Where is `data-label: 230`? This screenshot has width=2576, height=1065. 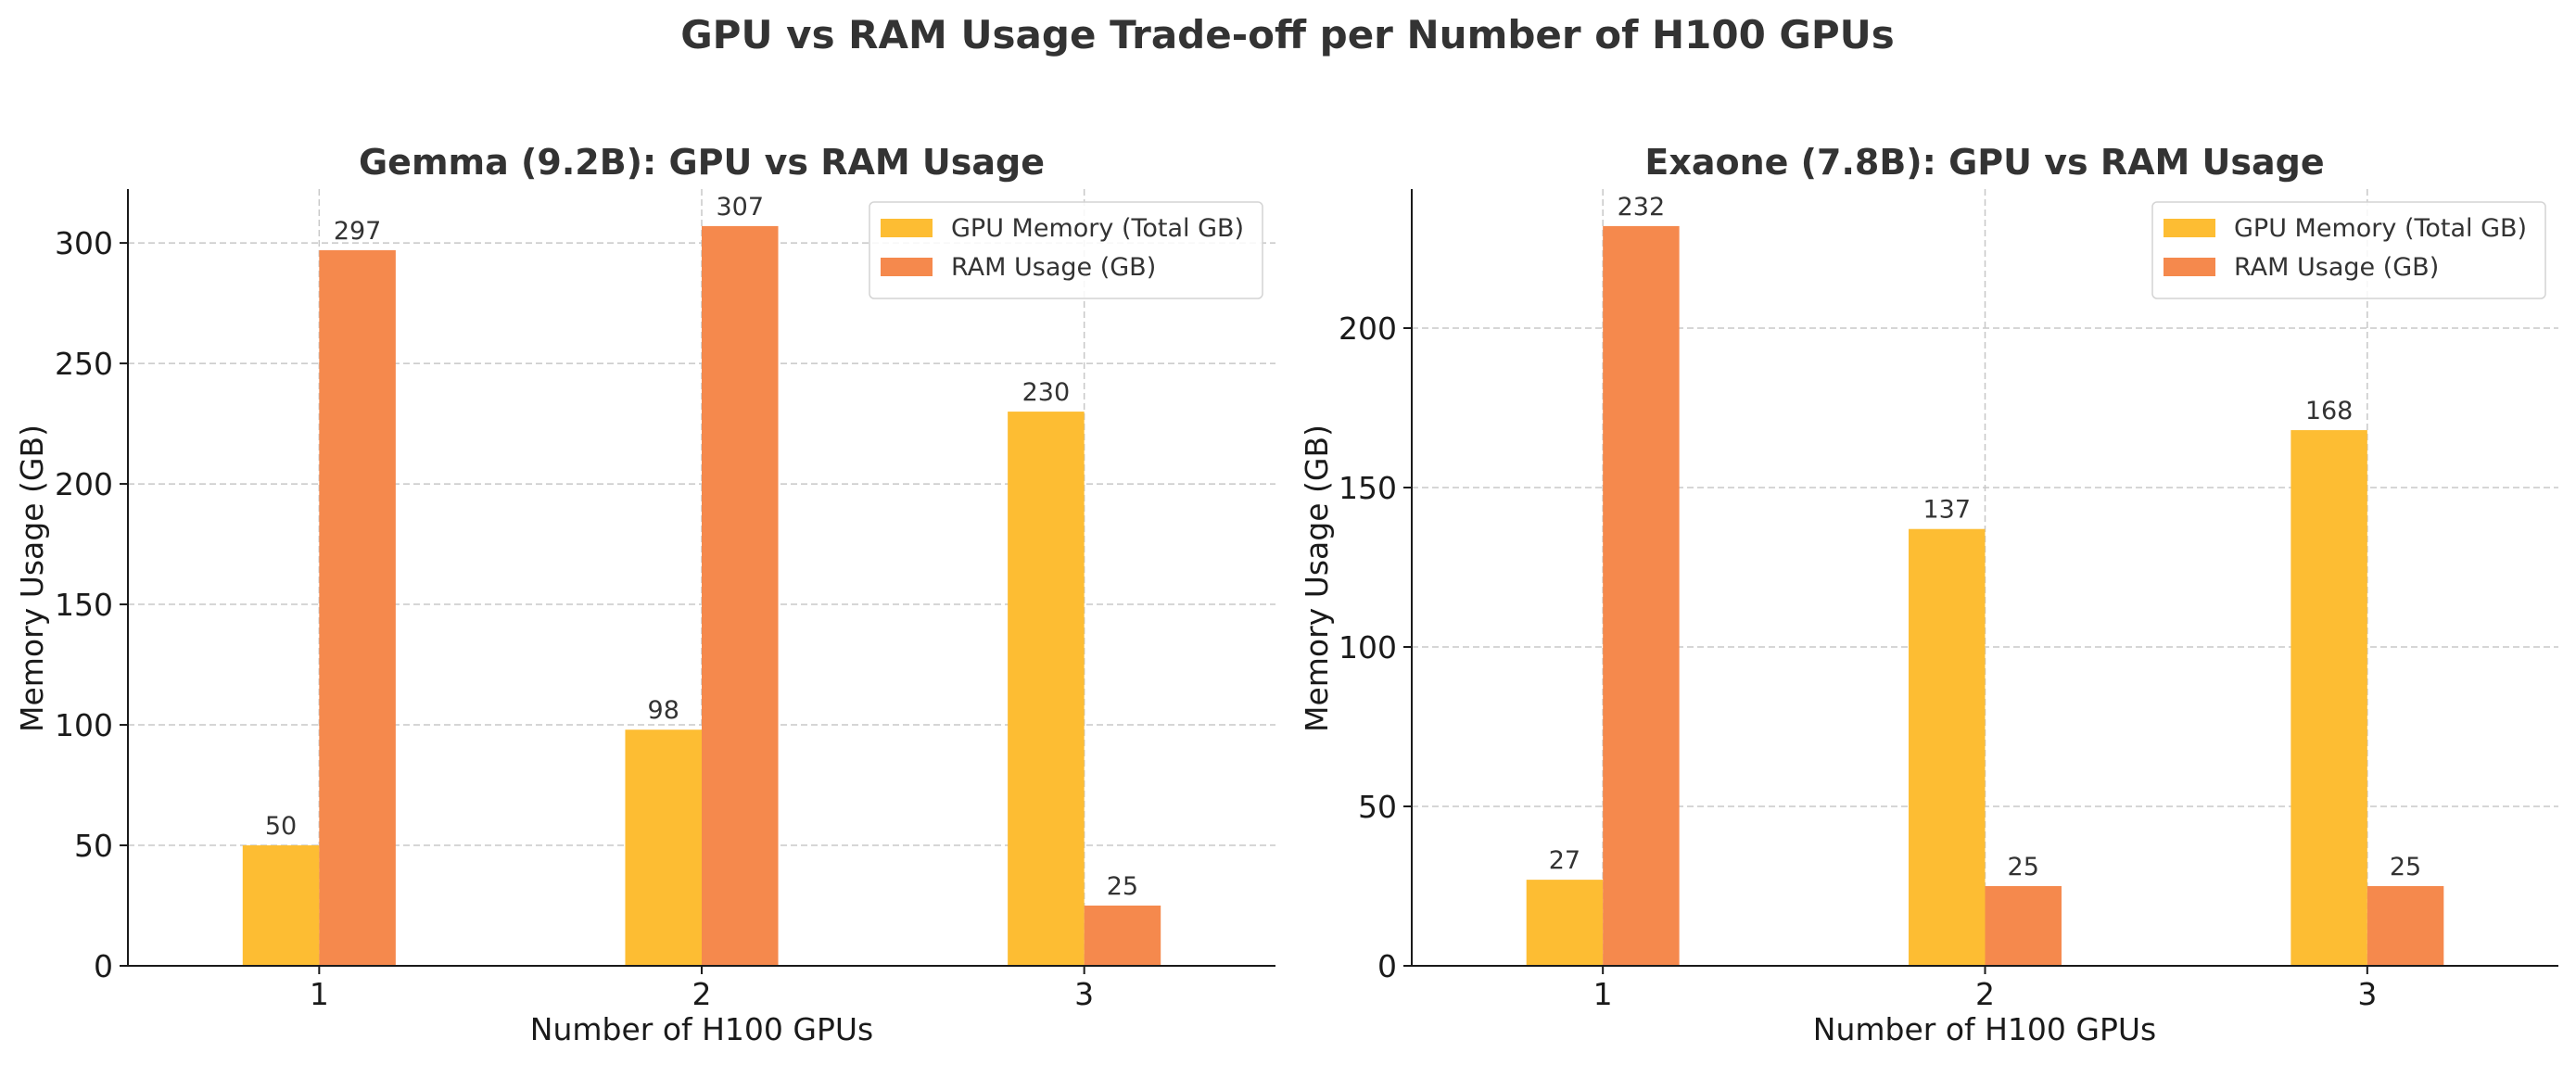
data-label: 230 is located at coordinates (1046, 392).